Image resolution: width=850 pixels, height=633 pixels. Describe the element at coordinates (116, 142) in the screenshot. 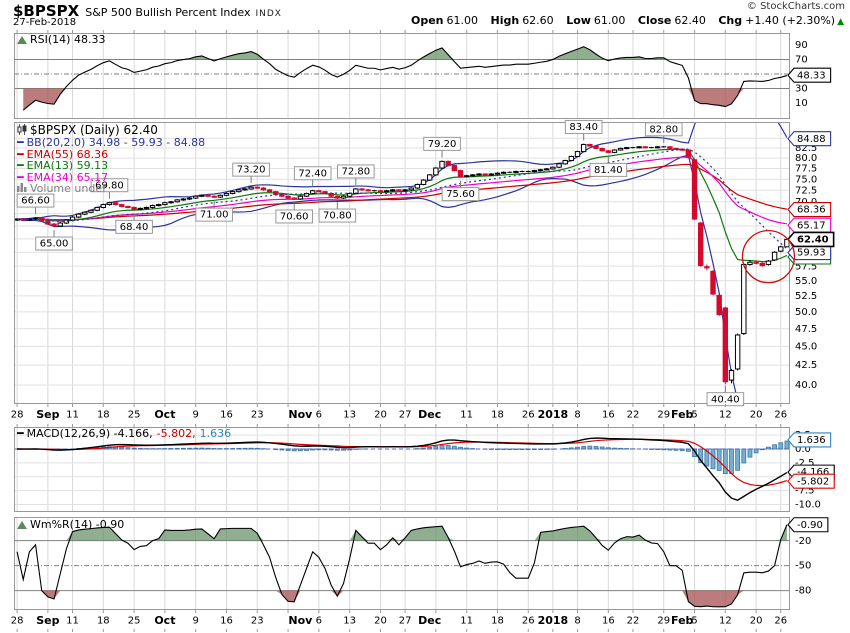

I see `bb-legend-label: BB(20,2.0) 34.98 - 59.93 - 84.88` at that location.